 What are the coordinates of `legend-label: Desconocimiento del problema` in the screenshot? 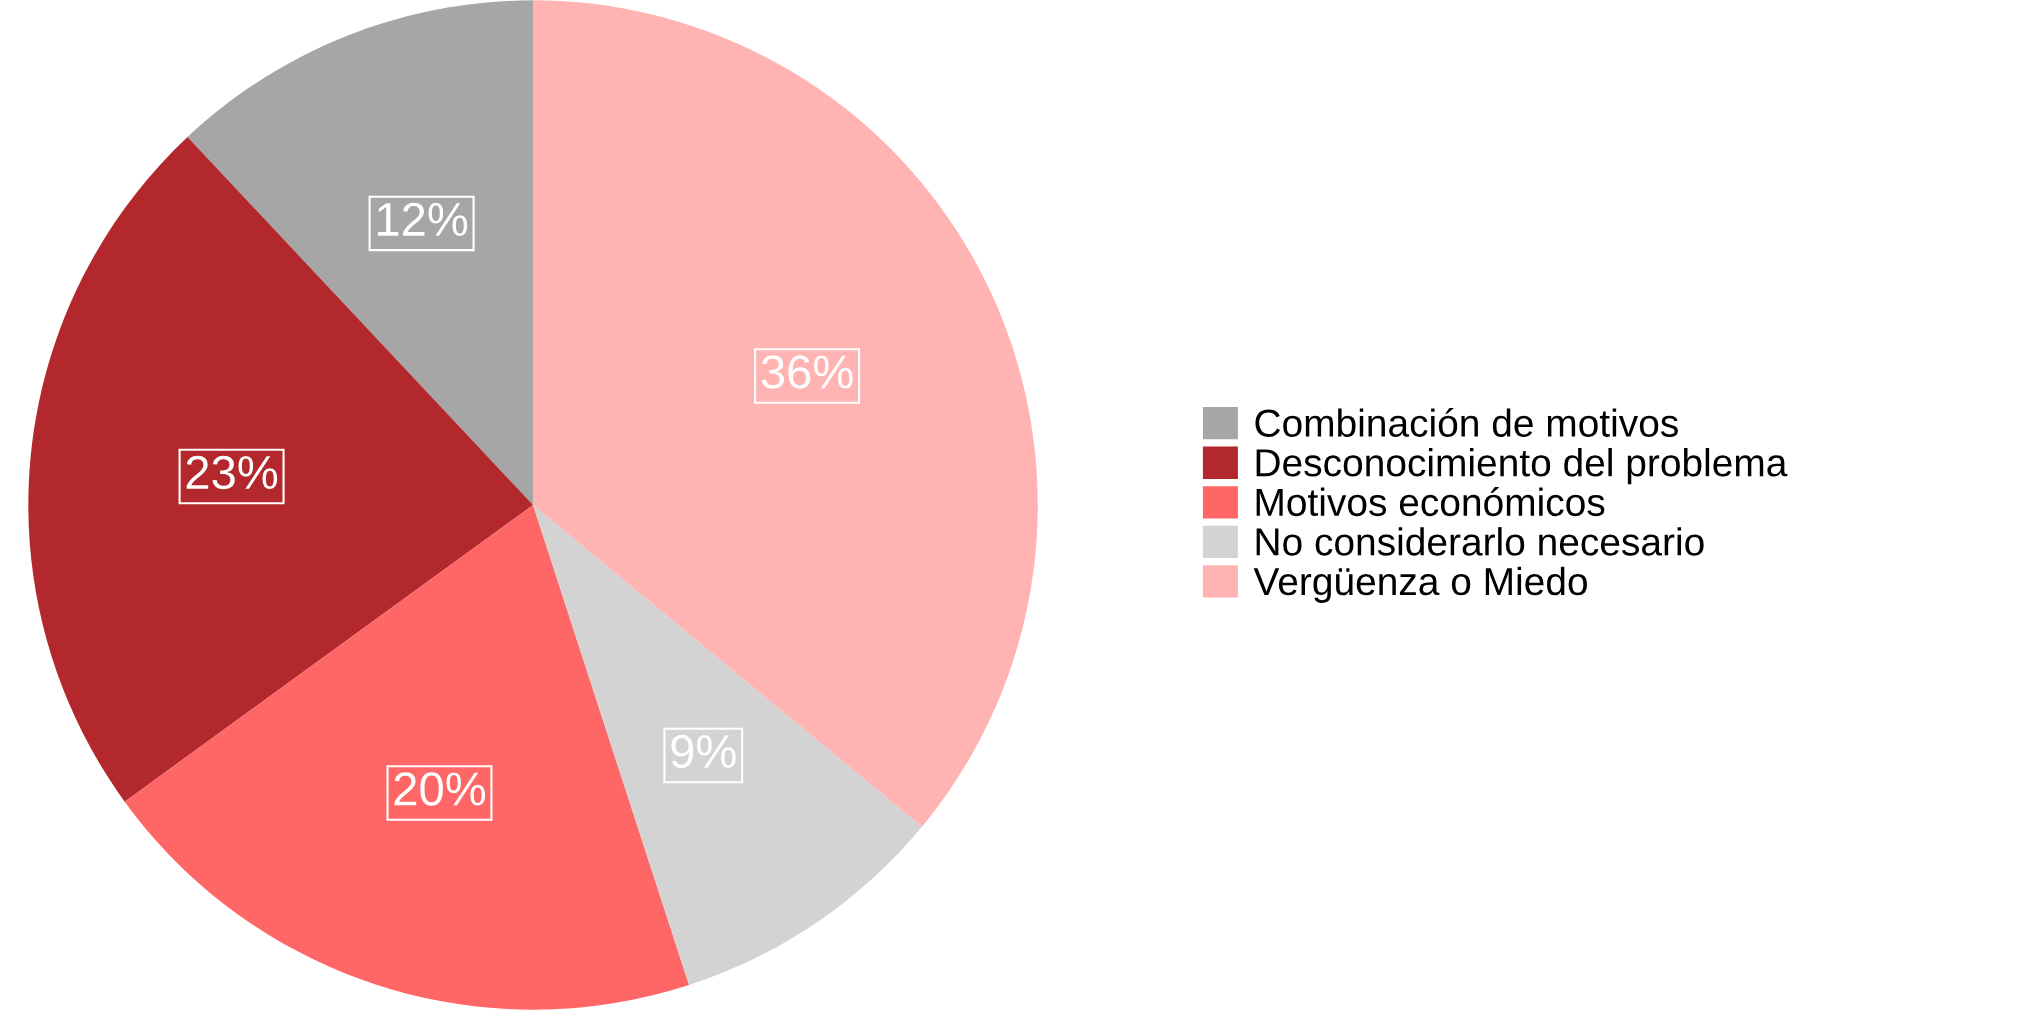 It's located at (1522, 466).